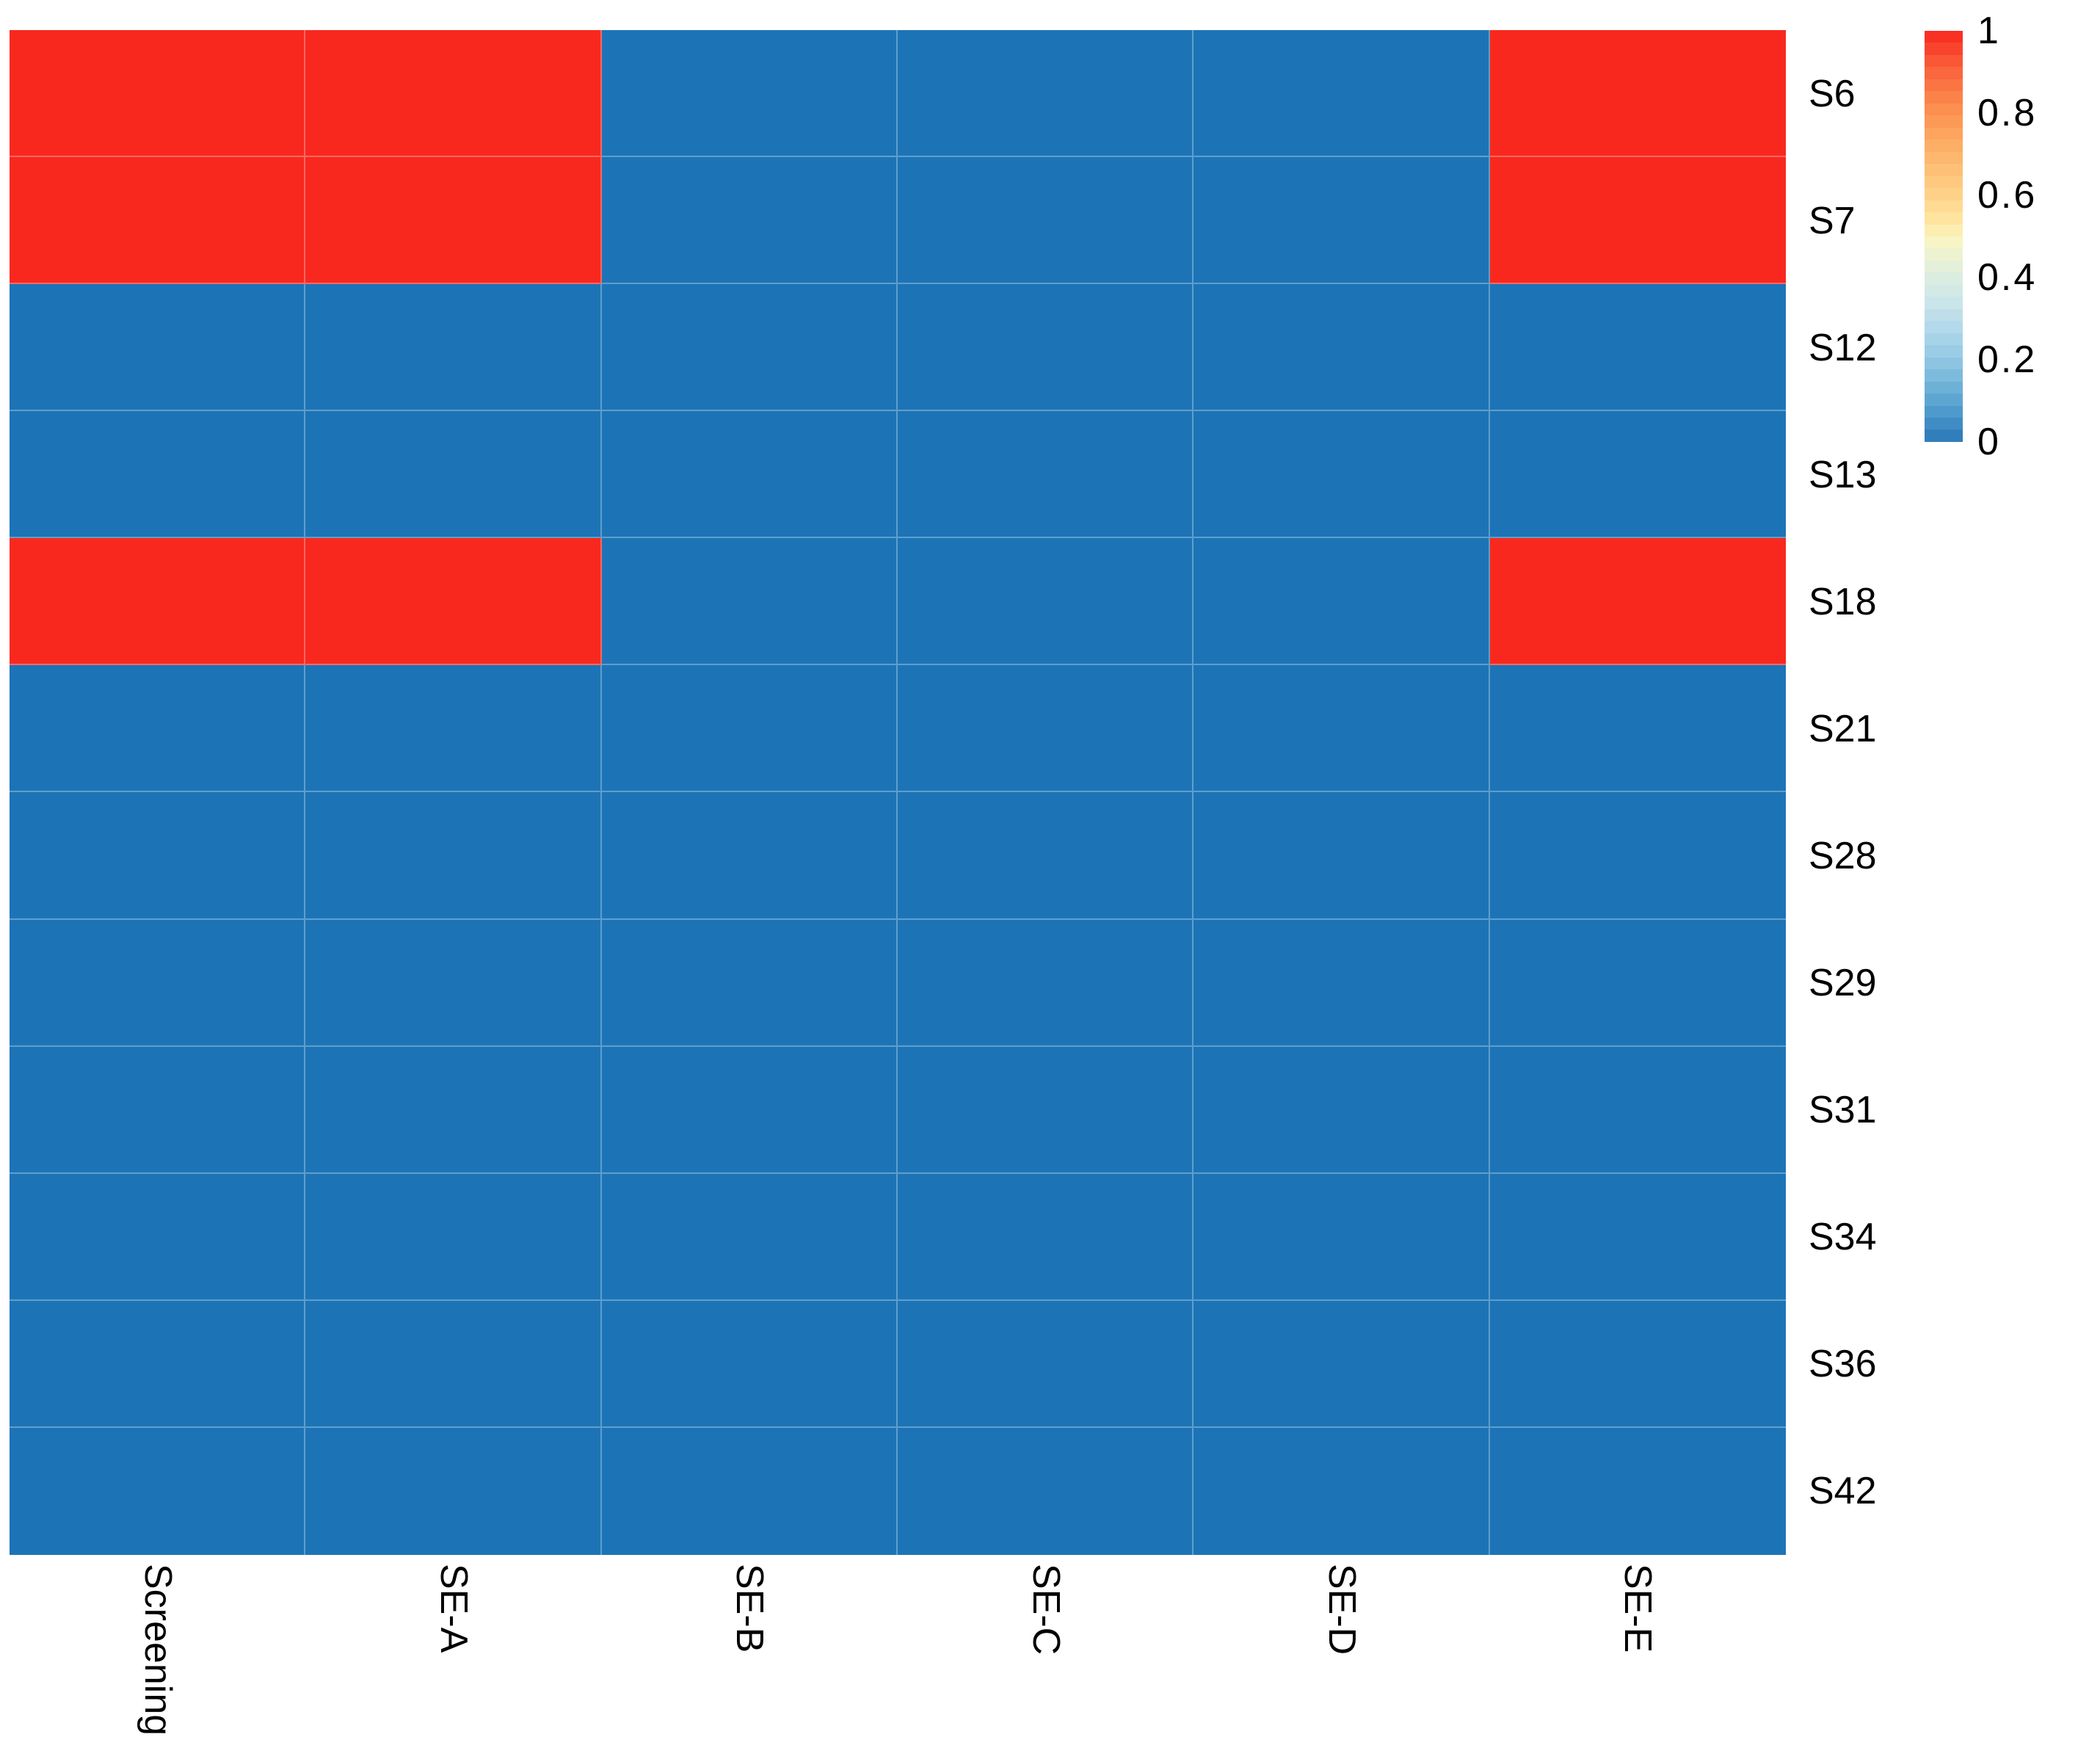 This screenshot has height=1759, width=2100. What do you see at coordinates (2008, 195) in the screenshot?
I see `colorbar-tick-label: 0.6` at bounding box center [2008, 195].